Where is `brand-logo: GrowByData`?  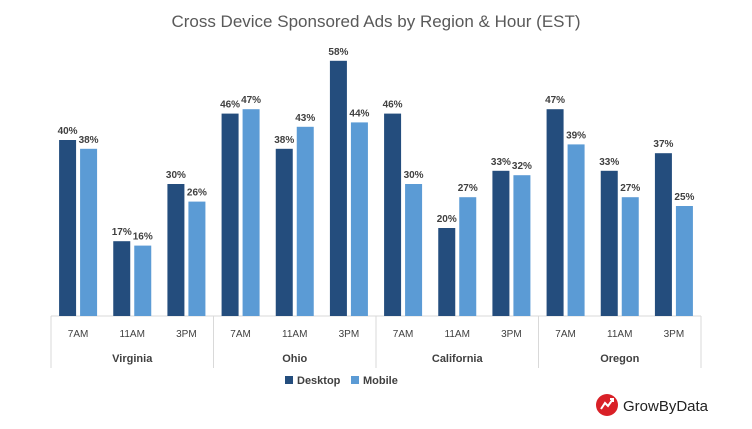
brand-logo: GrowByData is located at coordinates (652, 405).